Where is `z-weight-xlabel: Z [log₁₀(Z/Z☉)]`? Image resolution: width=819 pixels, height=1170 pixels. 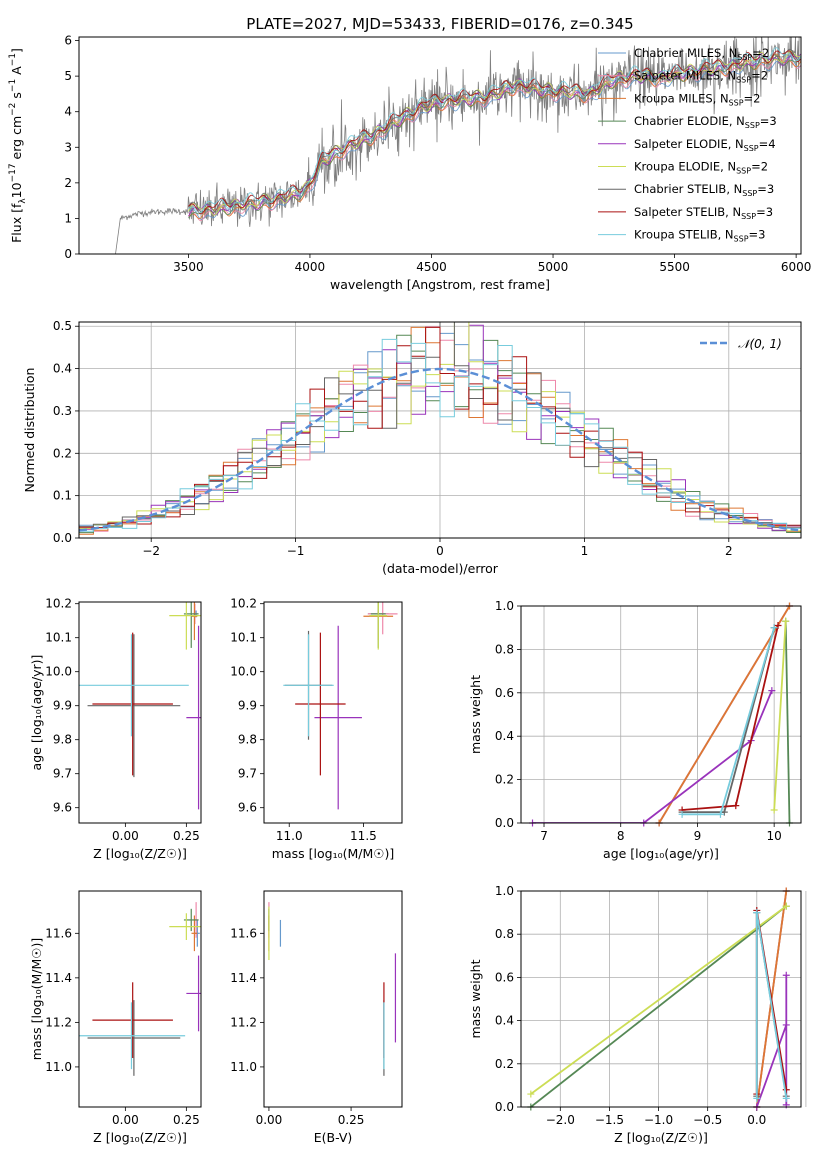
z-weight-xlabel: Z [log₁₀(Z/Z☉)] is located at coordinates (661, 1137).